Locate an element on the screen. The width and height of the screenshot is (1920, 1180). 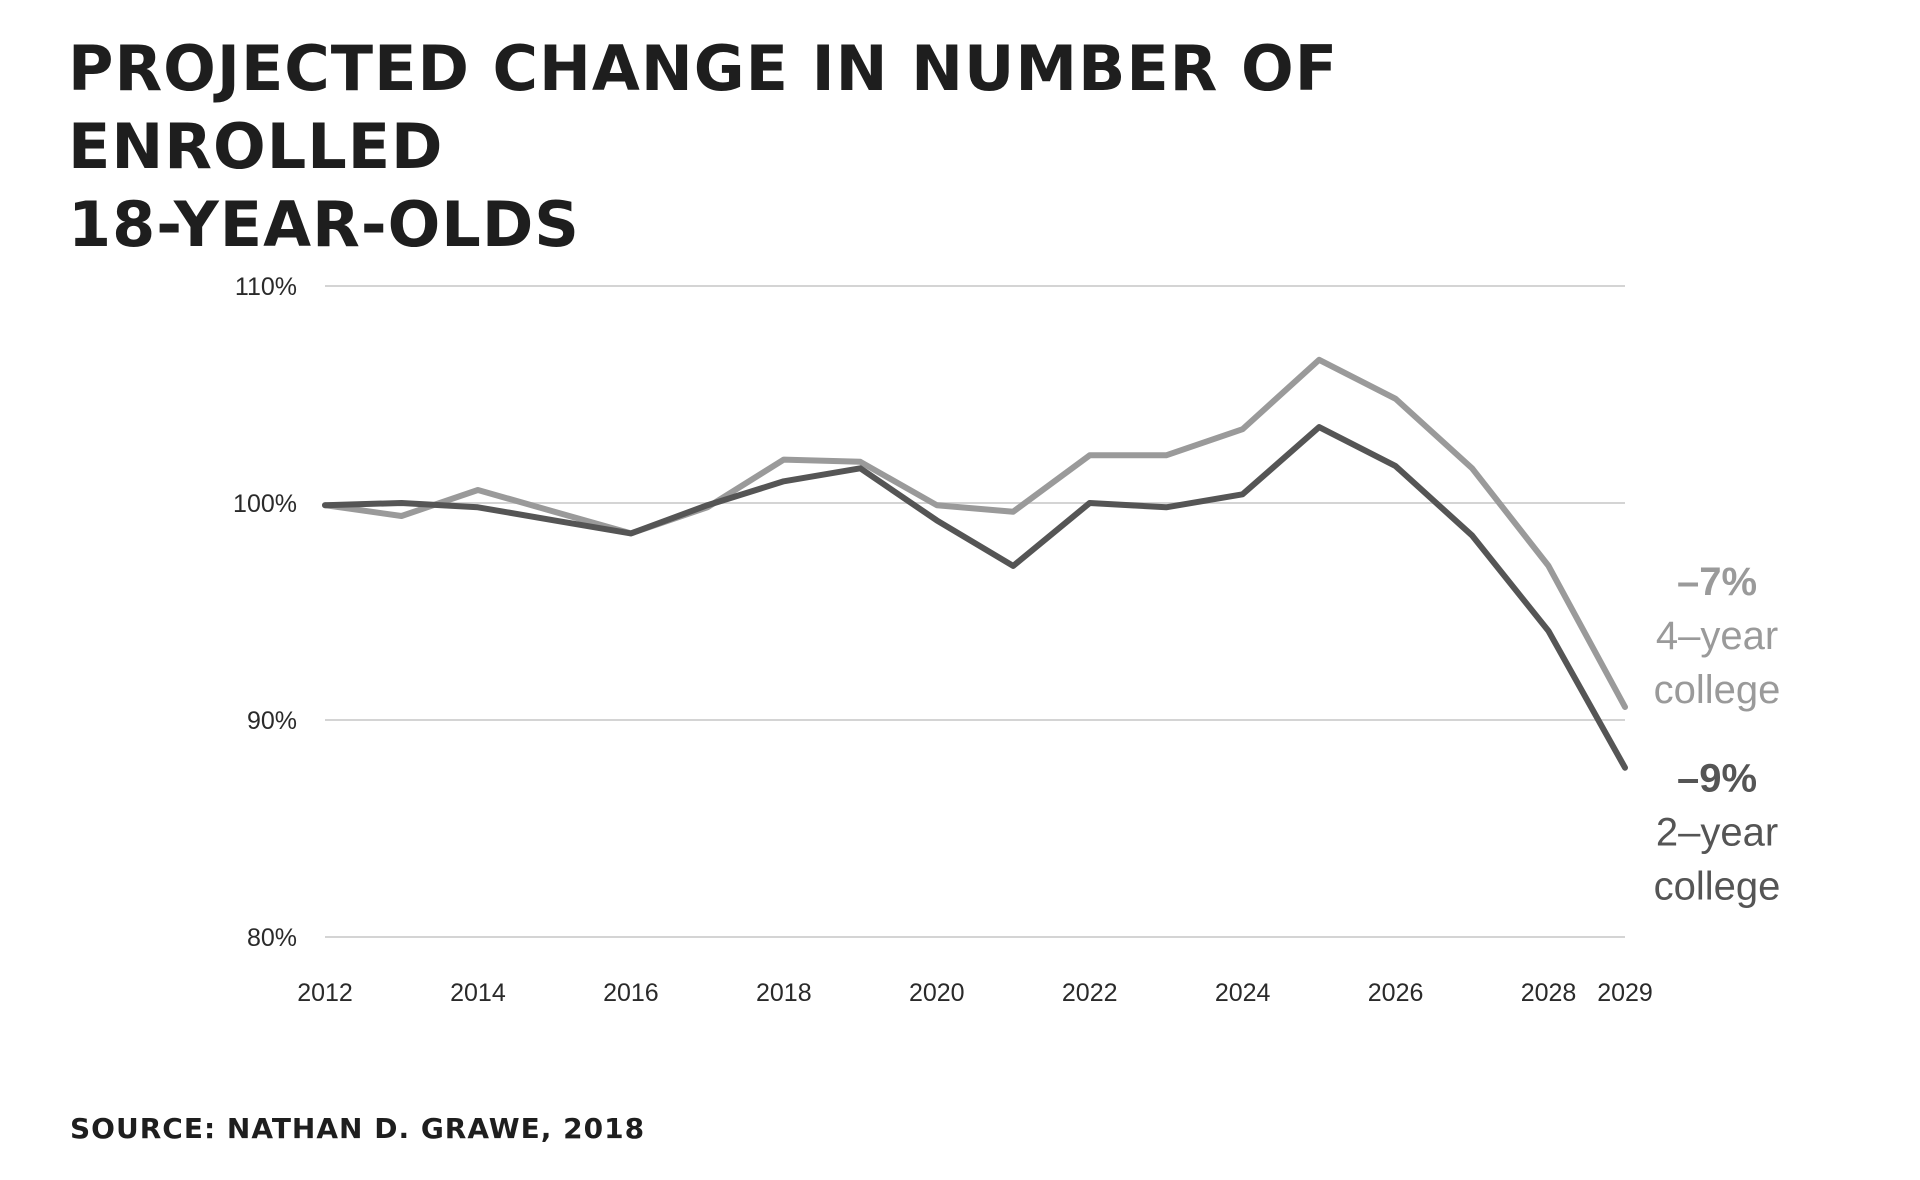
chart-title-line-2: 18-year-olds is located at coordinates (324, 224).